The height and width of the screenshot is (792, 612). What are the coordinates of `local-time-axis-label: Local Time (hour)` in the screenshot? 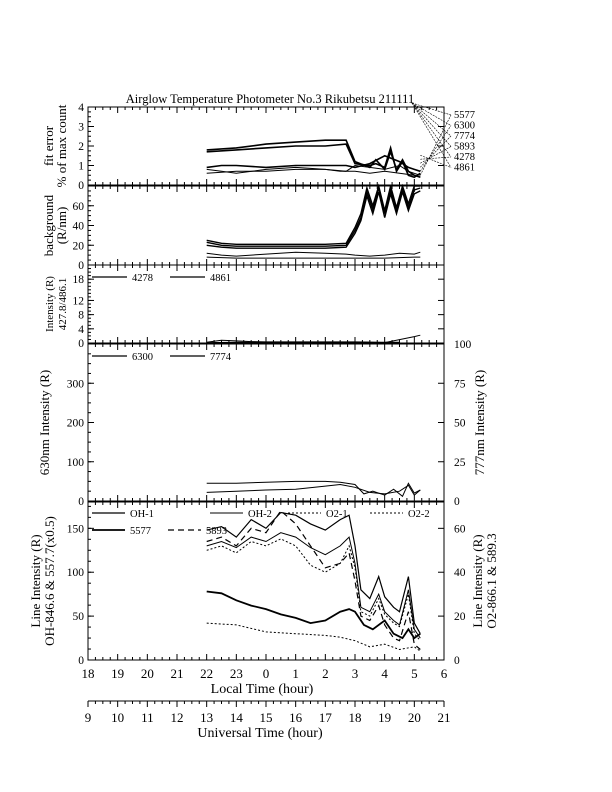 It's located at (262, 689).